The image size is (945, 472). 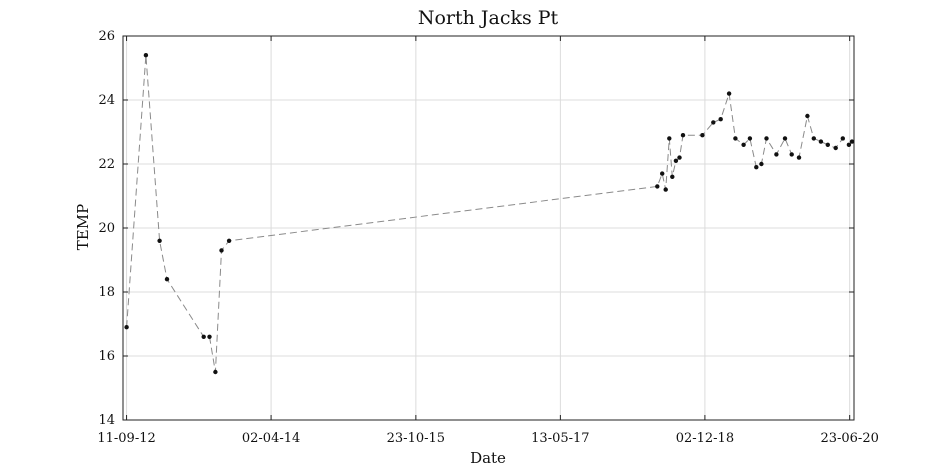 I want to click on y-tick-label: 24, so click(x=106, y=100).